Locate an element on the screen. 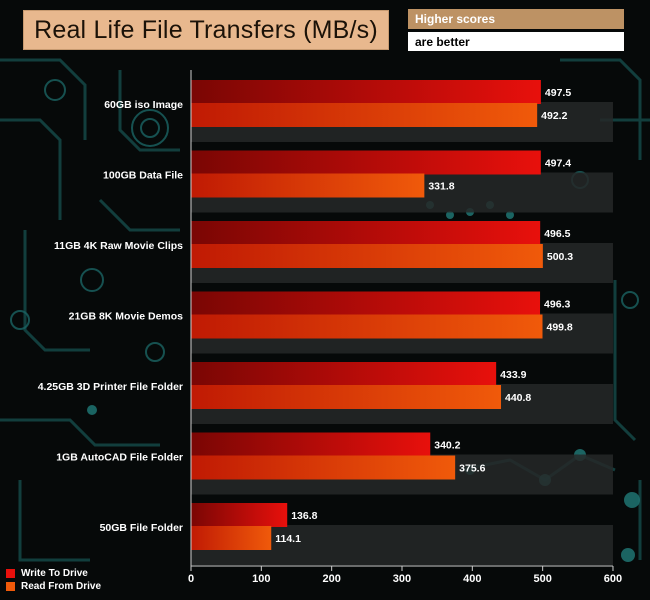  category-label: 60GB iso Image is located at coordinates (143, 105).